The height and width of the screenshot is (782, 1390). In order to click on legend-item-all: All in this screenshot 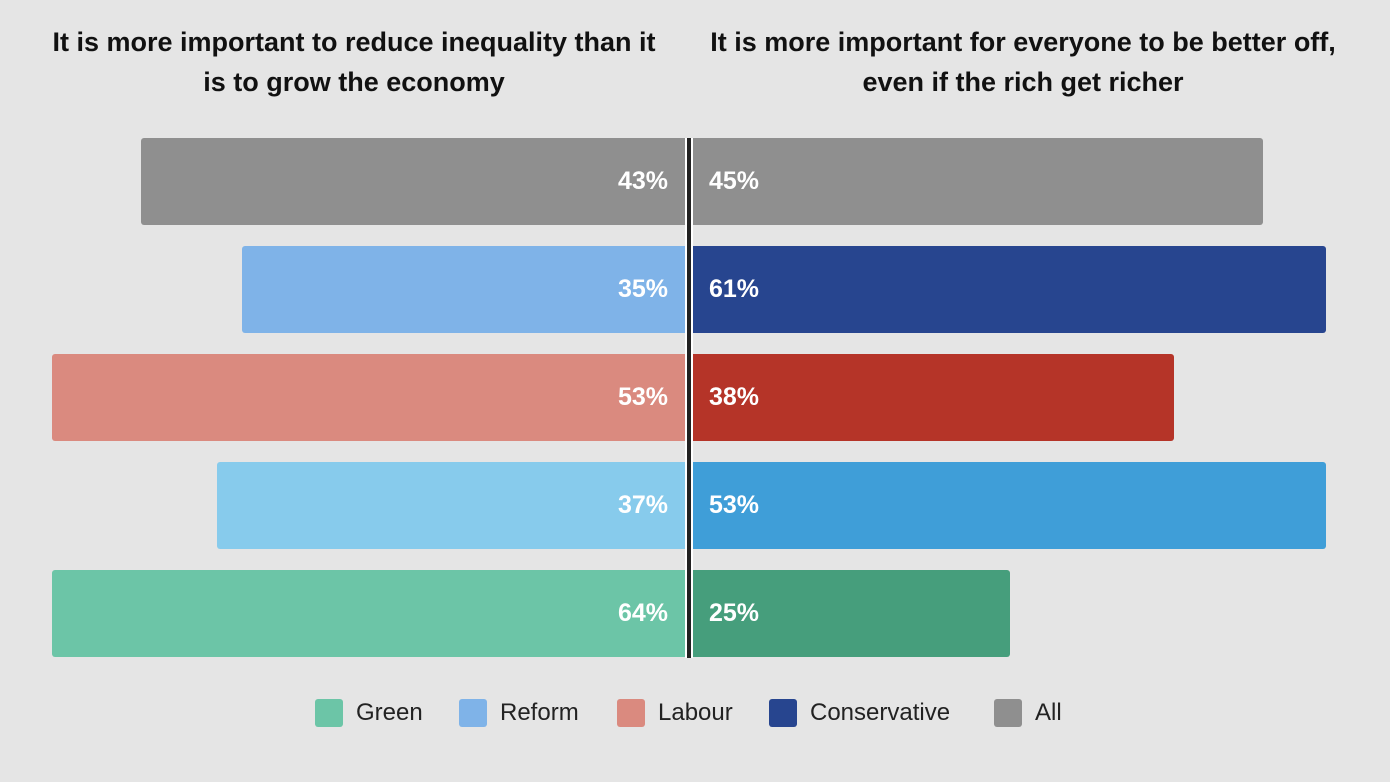, I will do `click(1028, 713)`.